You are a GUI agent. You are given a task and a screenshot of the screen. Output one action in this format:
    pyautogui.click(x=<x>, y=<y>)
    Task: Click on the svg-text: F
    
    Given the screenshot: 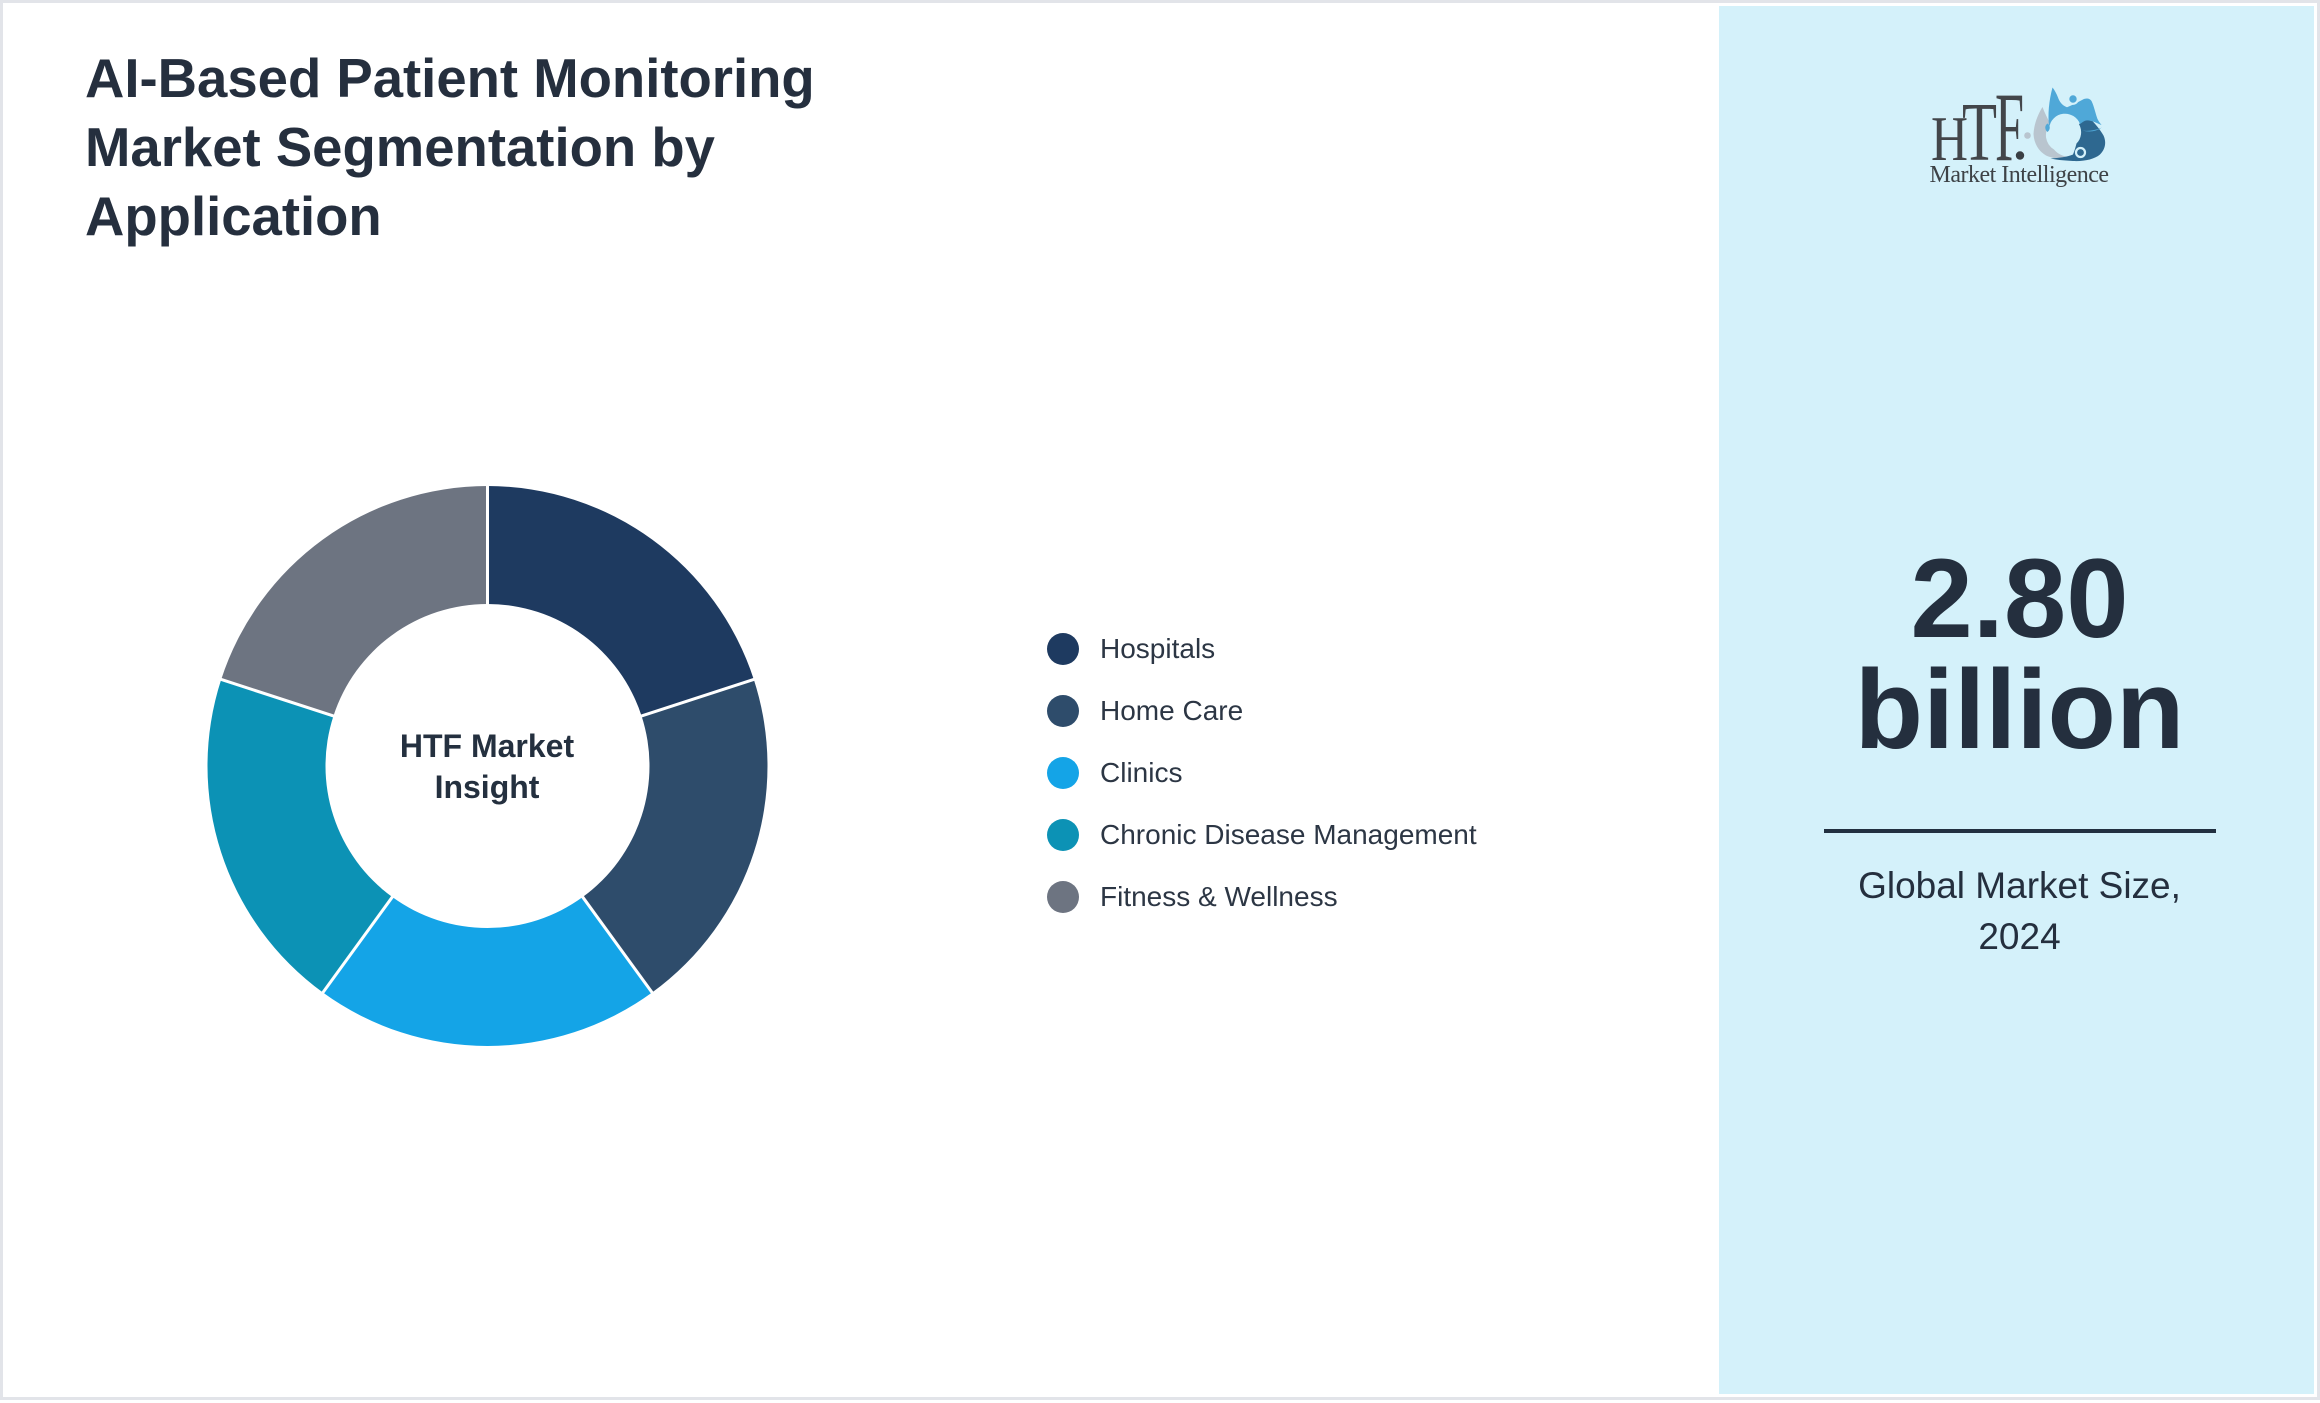 What is the action you would take?
    pyautogui.click(x=2009, y=127)
    